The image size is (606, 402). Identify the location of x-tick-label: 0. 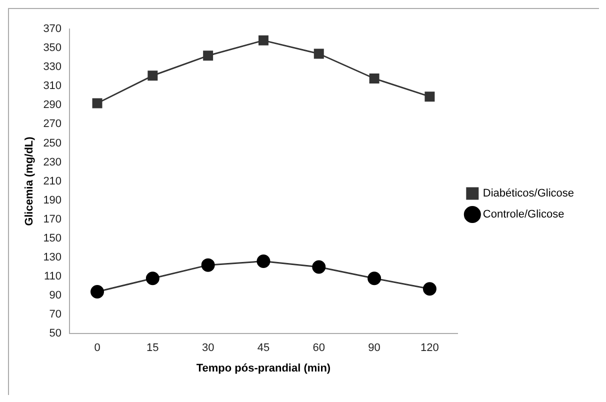
(97, 348).